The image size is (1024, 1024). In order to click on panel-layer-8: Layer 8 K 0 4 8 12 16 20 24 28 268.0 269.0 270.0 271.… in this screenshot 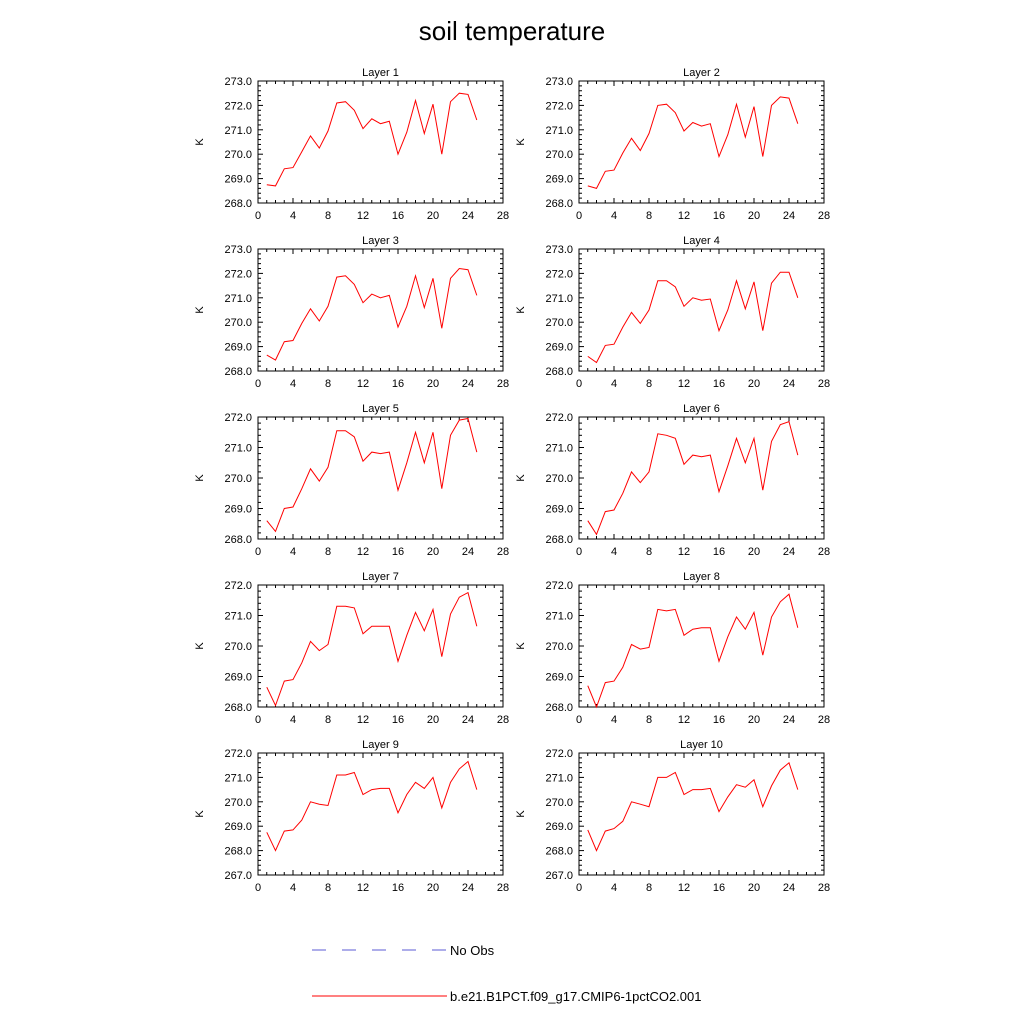, I will do `click(672, 648)`.